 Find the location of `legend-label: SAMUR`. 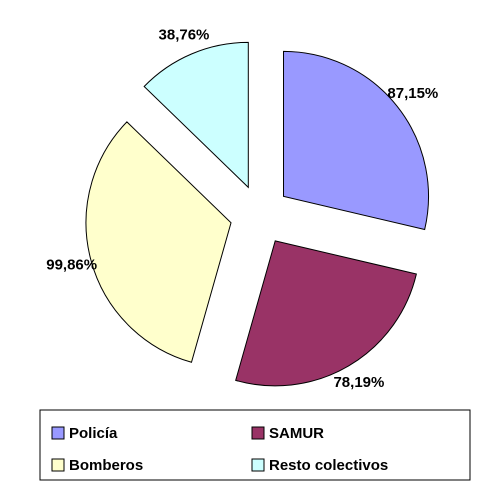

legend-label: SAMUR is located at coordinates (296, 433).